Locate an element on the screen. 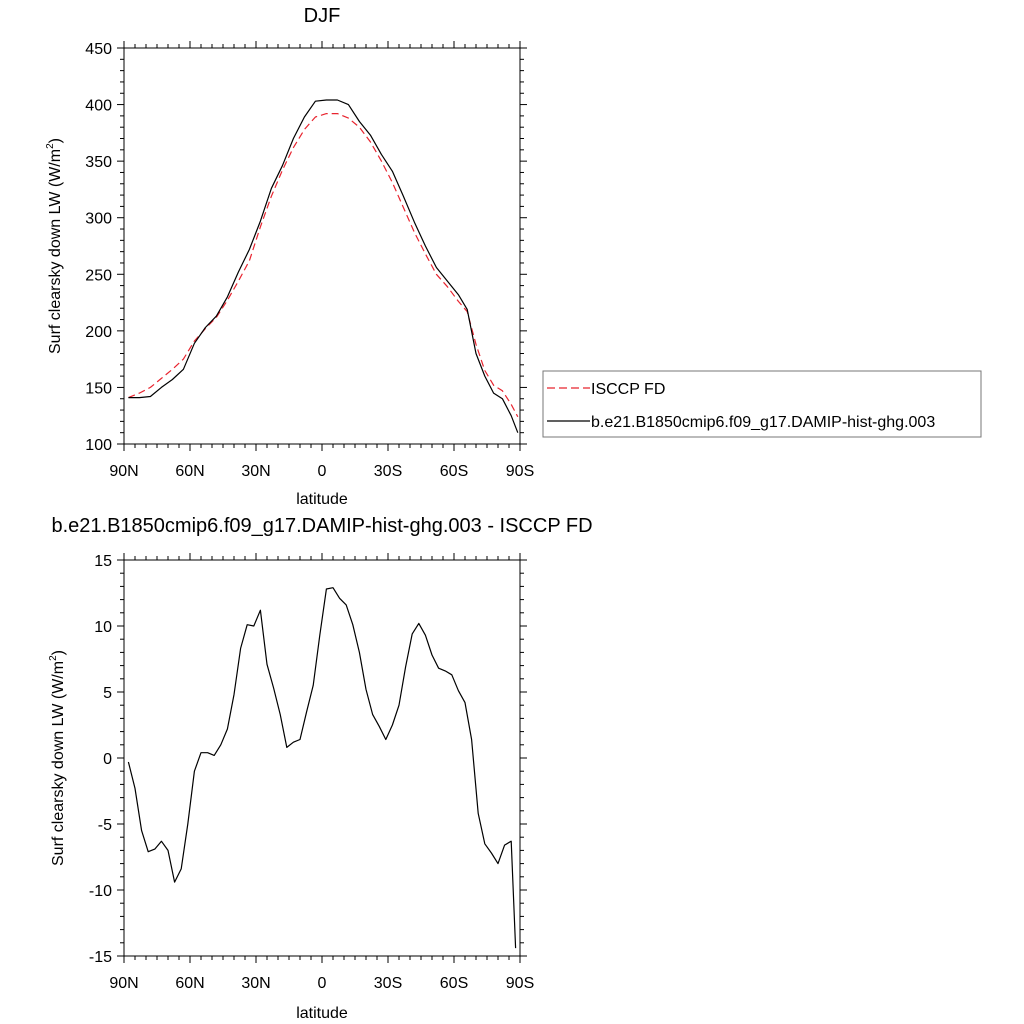  top-ytick-label: 150 is located at coordinates (98, 388).